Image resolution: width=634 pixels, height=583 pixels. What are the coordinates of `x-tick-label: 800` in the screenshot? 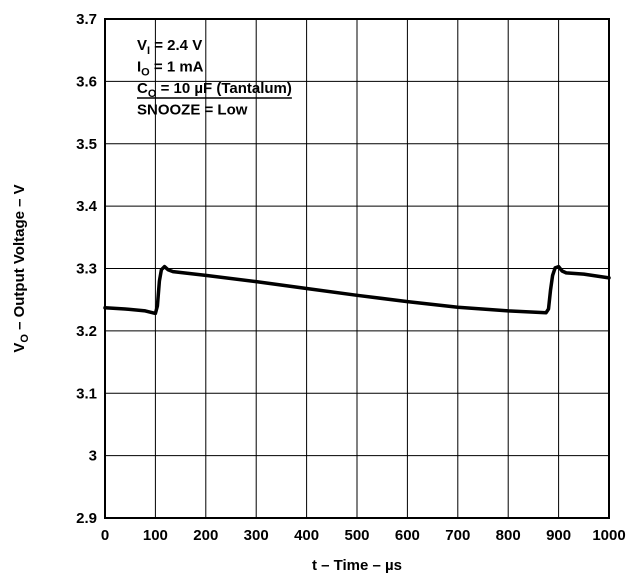 It's located at (508, 535).